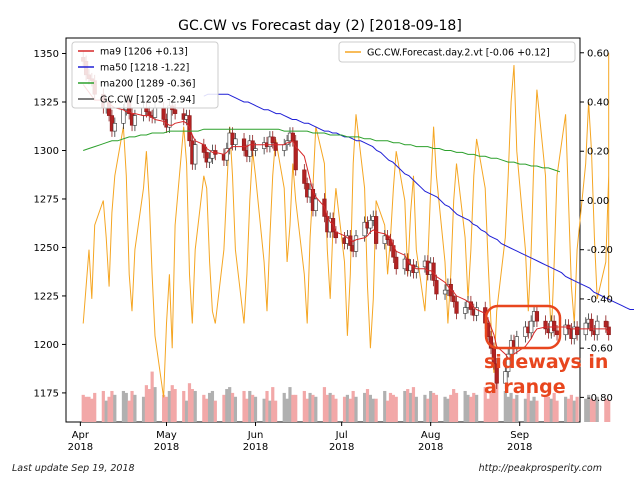 The height and width of the screenshot is (480, 640). I want to click on y-left-tick-label: 1300, so click(46, 151).